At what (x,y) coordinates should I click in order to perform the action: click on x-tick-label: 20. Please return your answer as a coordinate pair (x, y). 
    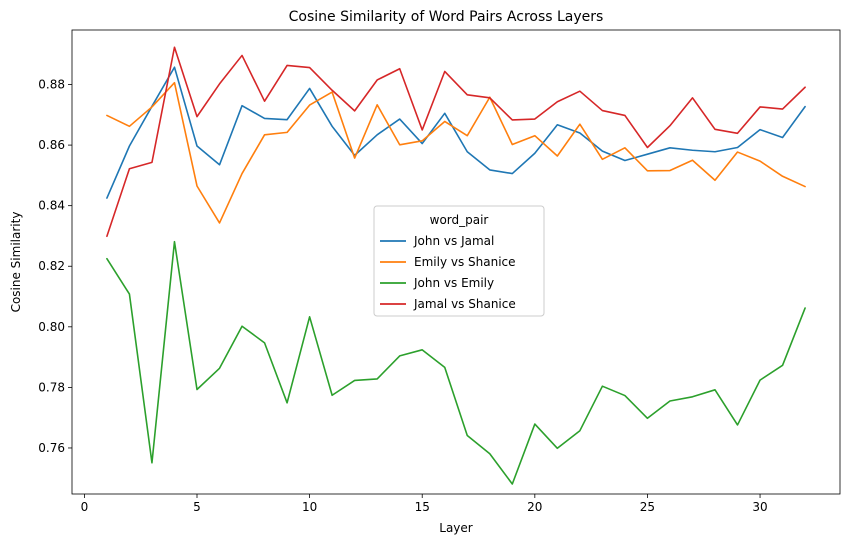
    Looking at the image, I should click on (534, 507).